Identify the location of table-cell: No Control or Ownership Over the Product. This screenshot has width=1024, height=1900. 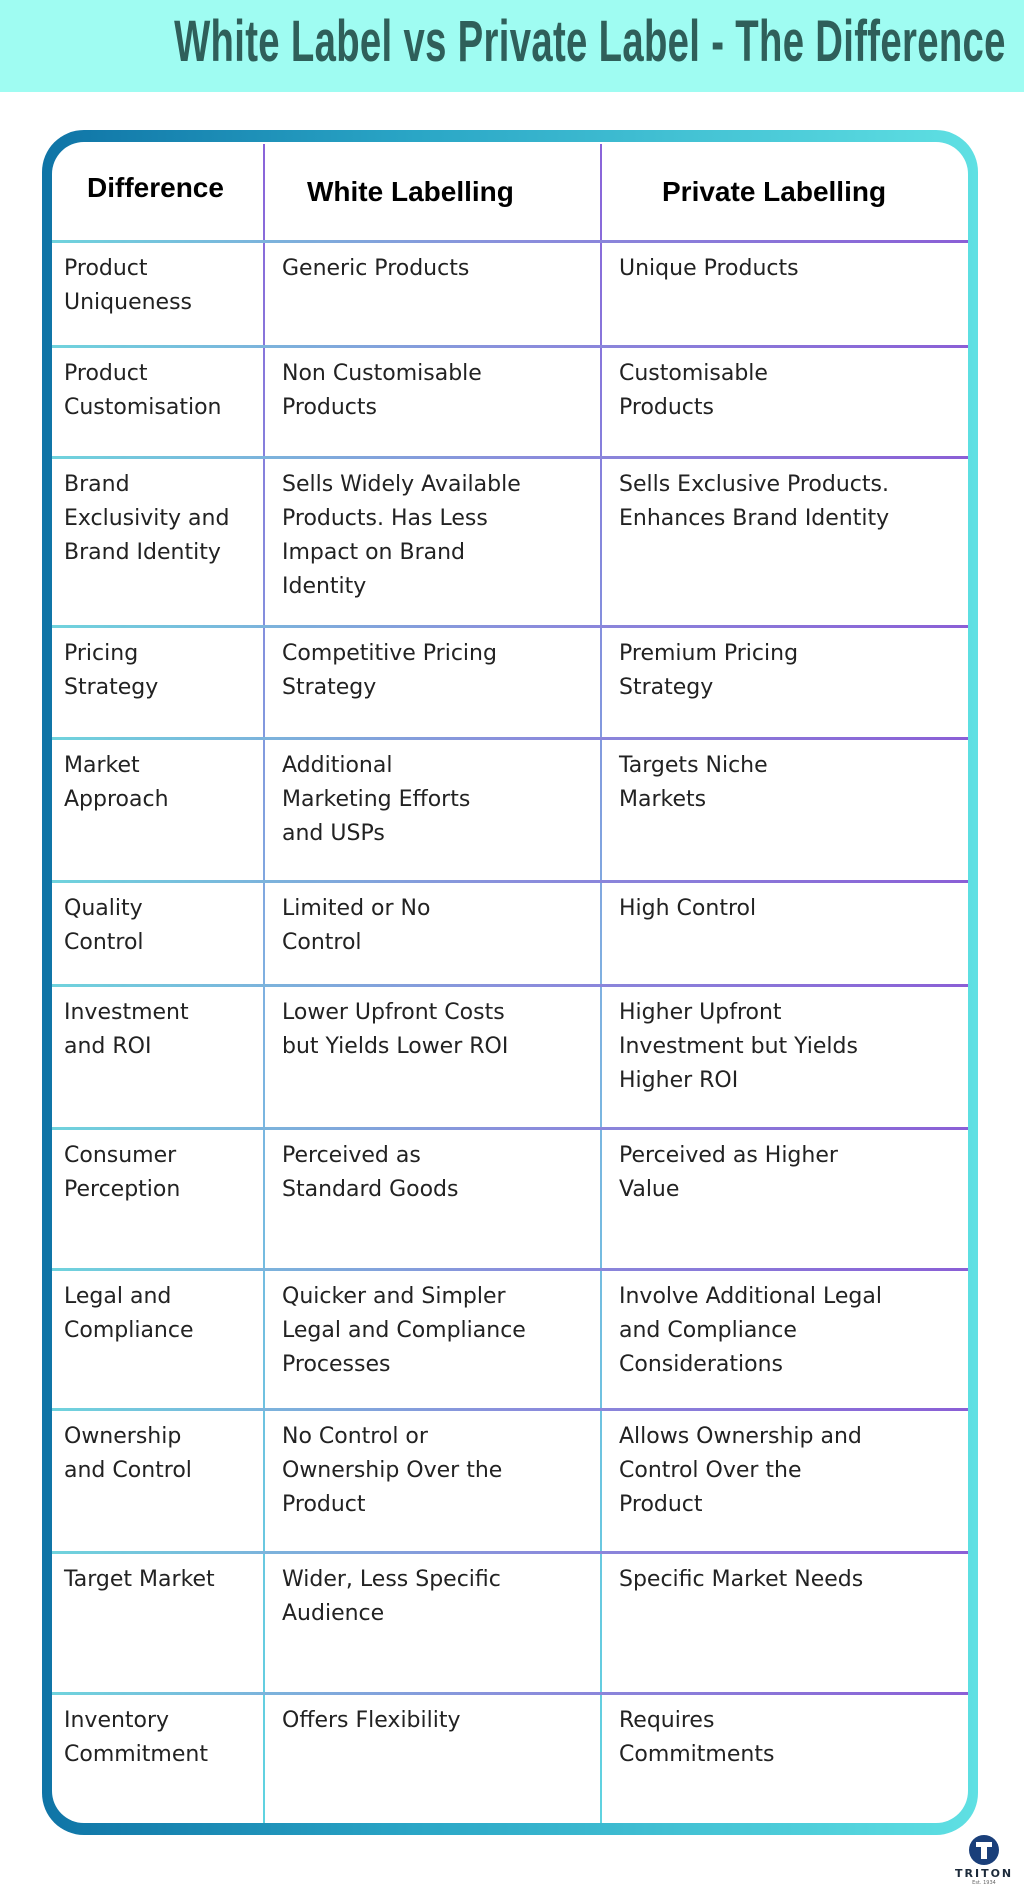
(392, 1470).